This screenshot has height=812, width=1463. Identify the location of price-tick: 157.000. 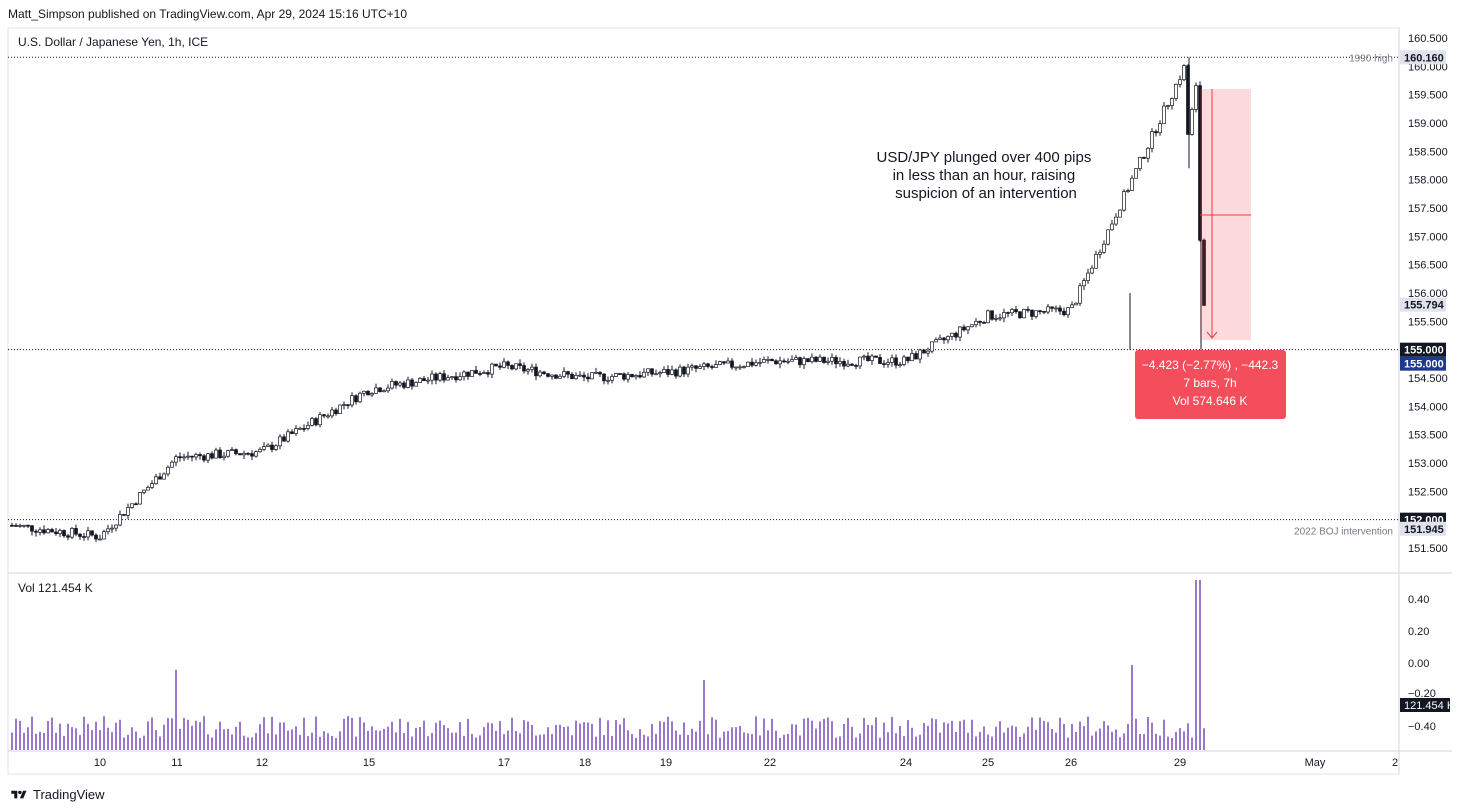
(1428, 237).